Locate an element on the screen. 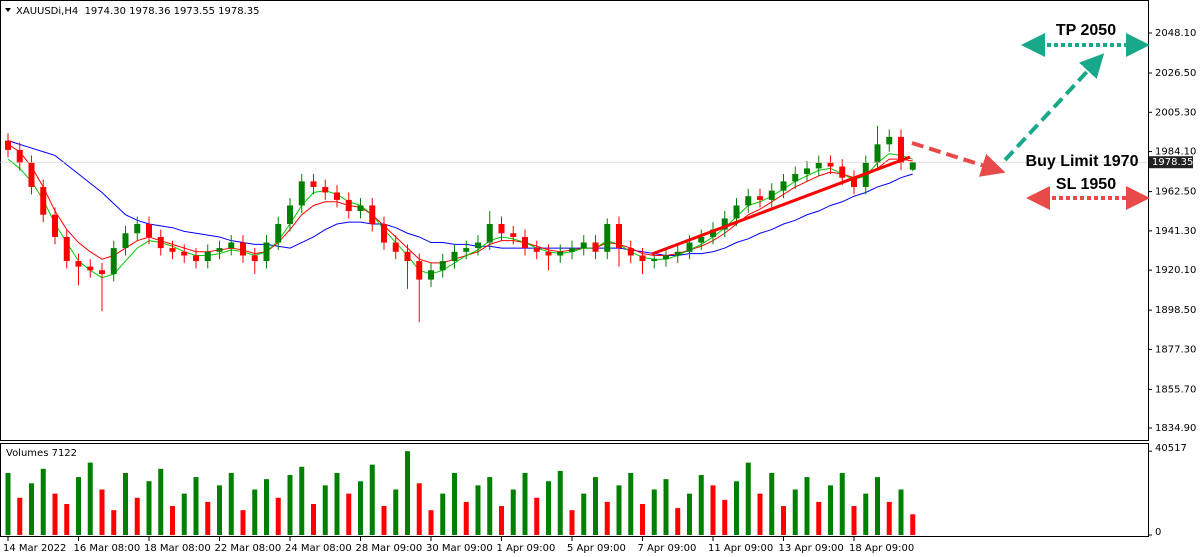 The height and width of the screenshot is (557, 1200). x-tick-label: 28 Mar 09:00 is located at coordinates (389, 548).